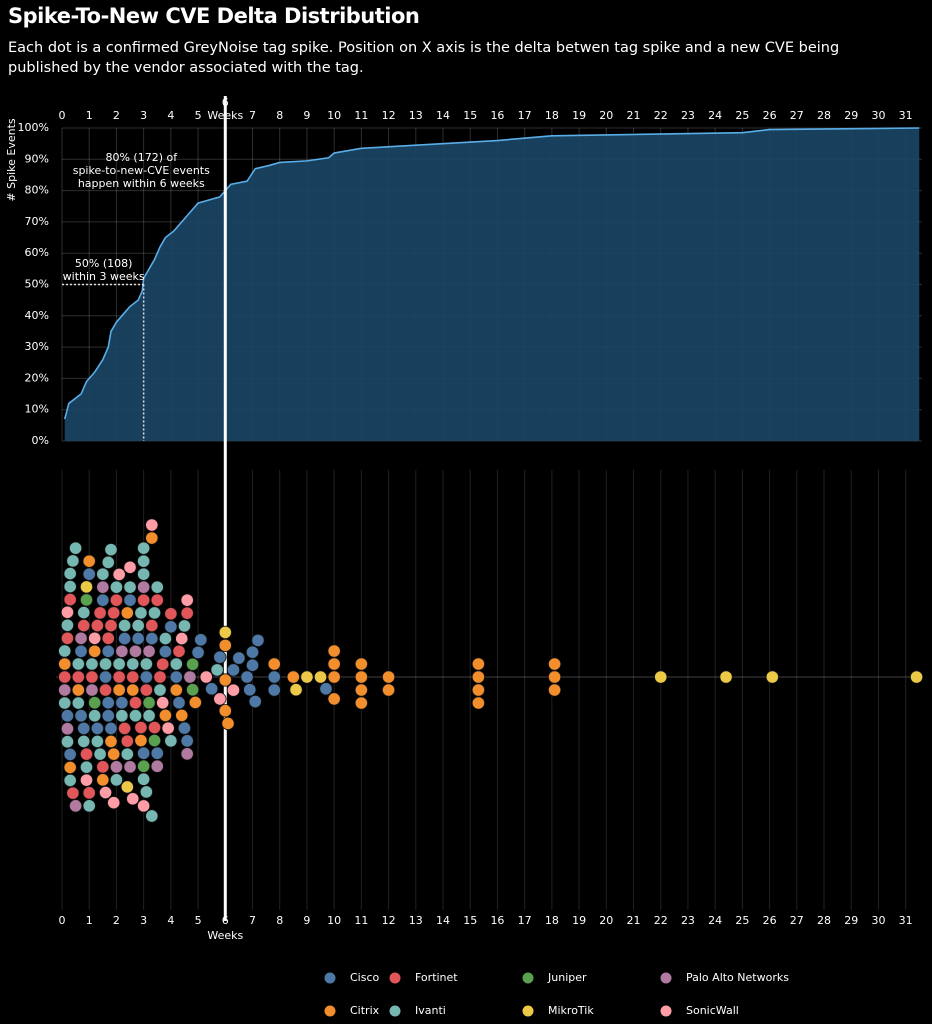 This screenshot has width=932, height=1024. I want to click on x-tick-label: 29, so click(851, 920).